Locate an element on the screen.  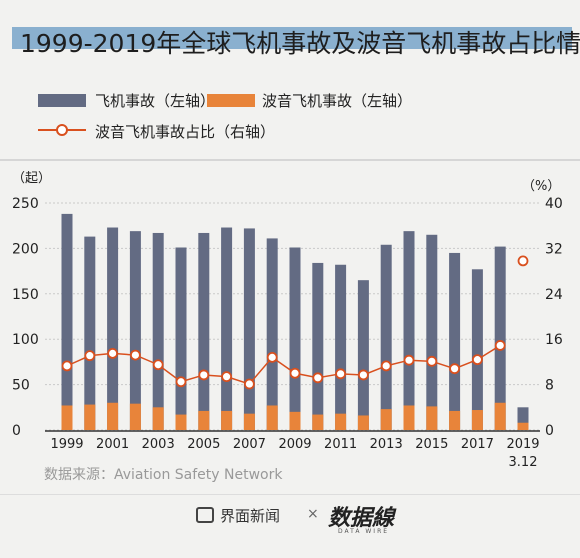
right-axis-tick-label: 8 is located at coordinates (549, 386).